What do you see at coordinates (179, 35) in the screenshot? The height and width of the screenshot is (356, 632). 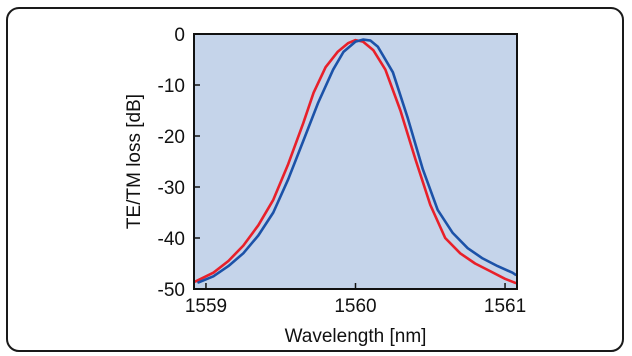 I see `y-tick-label: 0` at bounding box center [179, 35].